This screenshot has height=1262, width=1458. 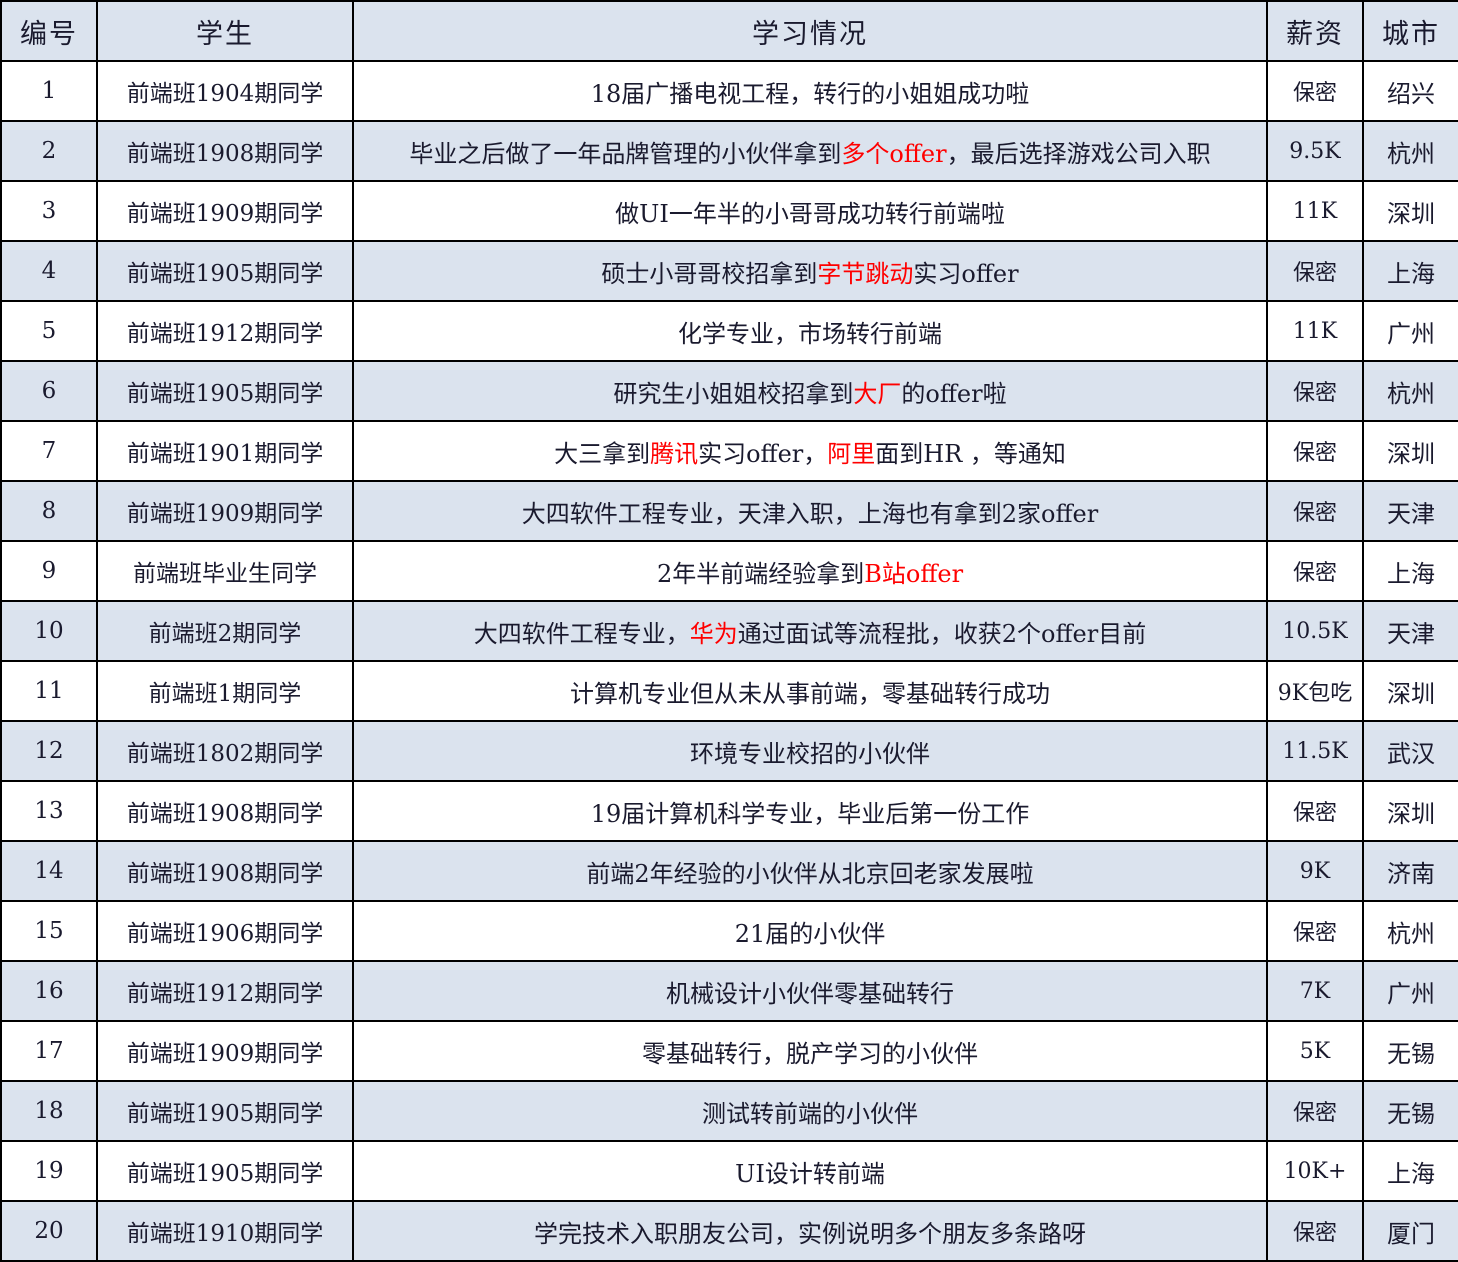 I want to click on table-header: 编号 学生 学习情况 薪资 城市, so click(x=729, y=31).